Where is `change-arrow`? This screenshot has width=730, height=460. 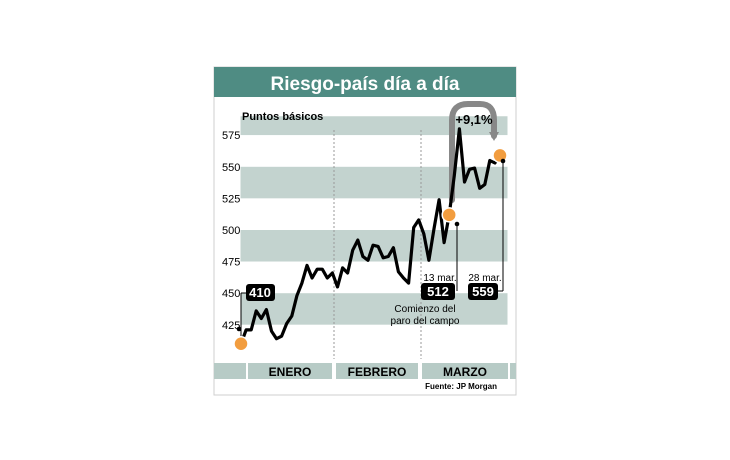 change-arrow is located at coordinates (474, 152).